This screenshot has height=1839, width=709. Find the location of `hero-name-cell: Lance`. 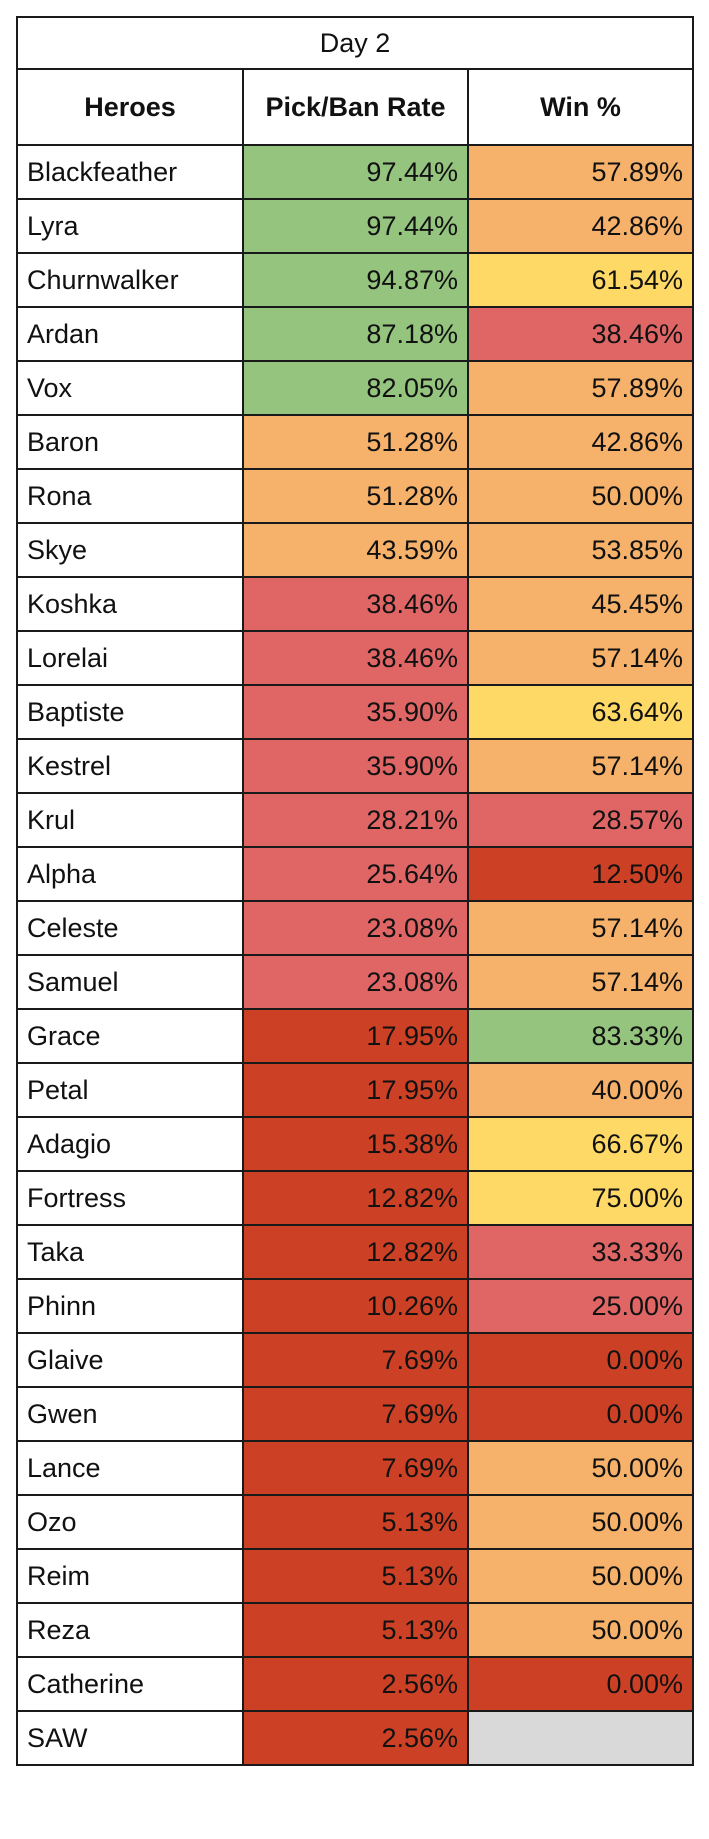

hero-name-cell: Lance is located at coordinates (130, 1468).